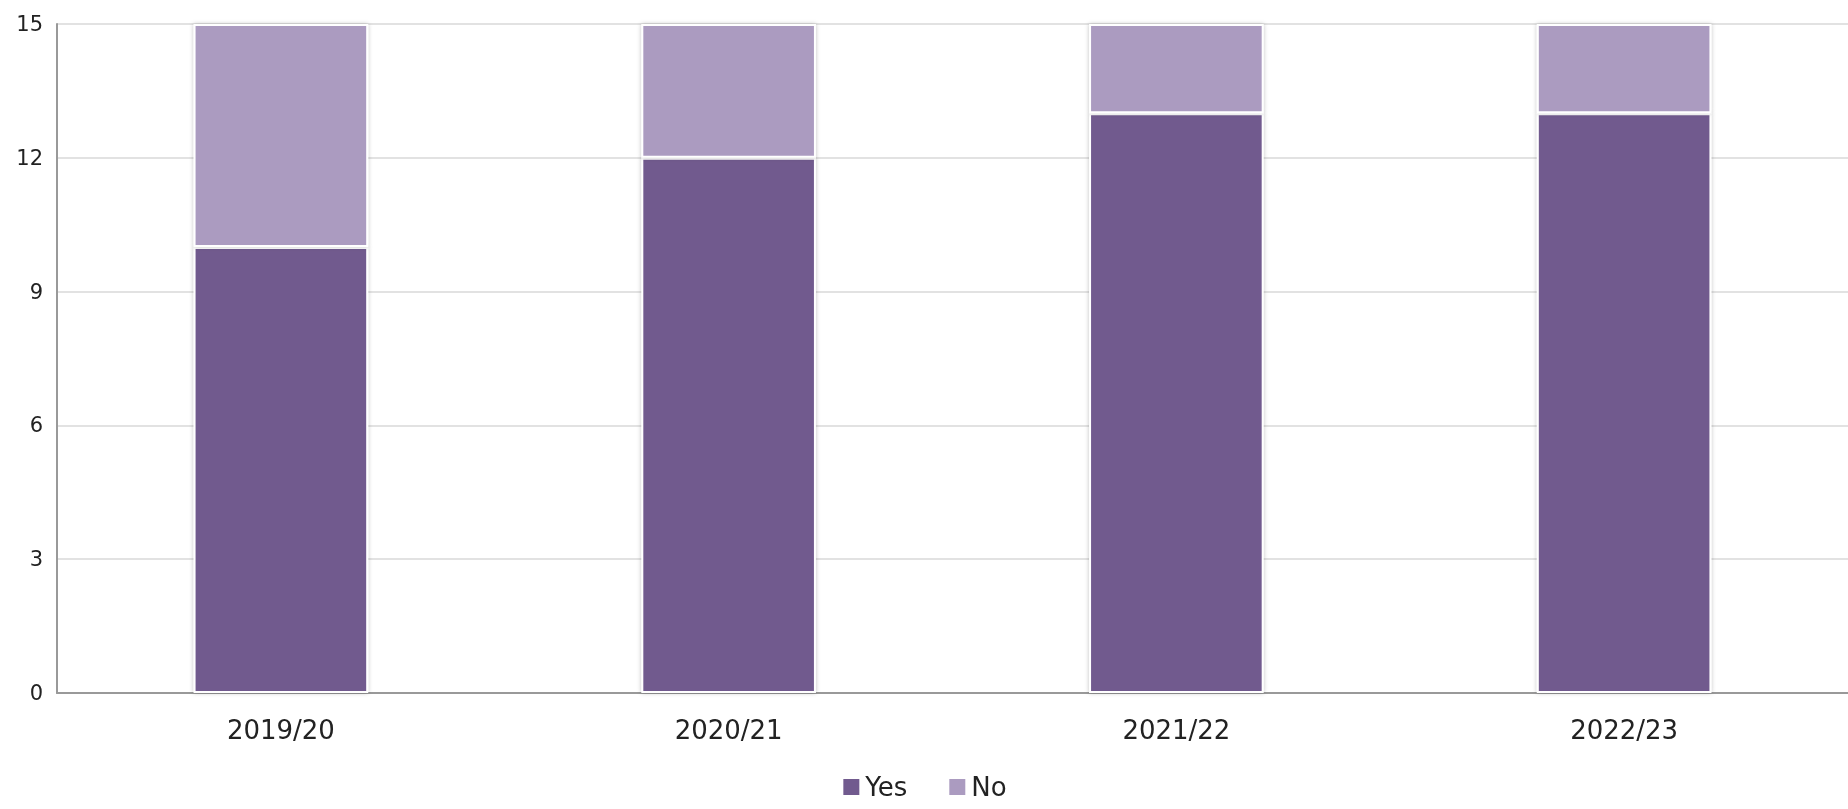  Describe the element at coordinates (36, 291) in the screenshot. I see `y-tick-label: 9` at that location.